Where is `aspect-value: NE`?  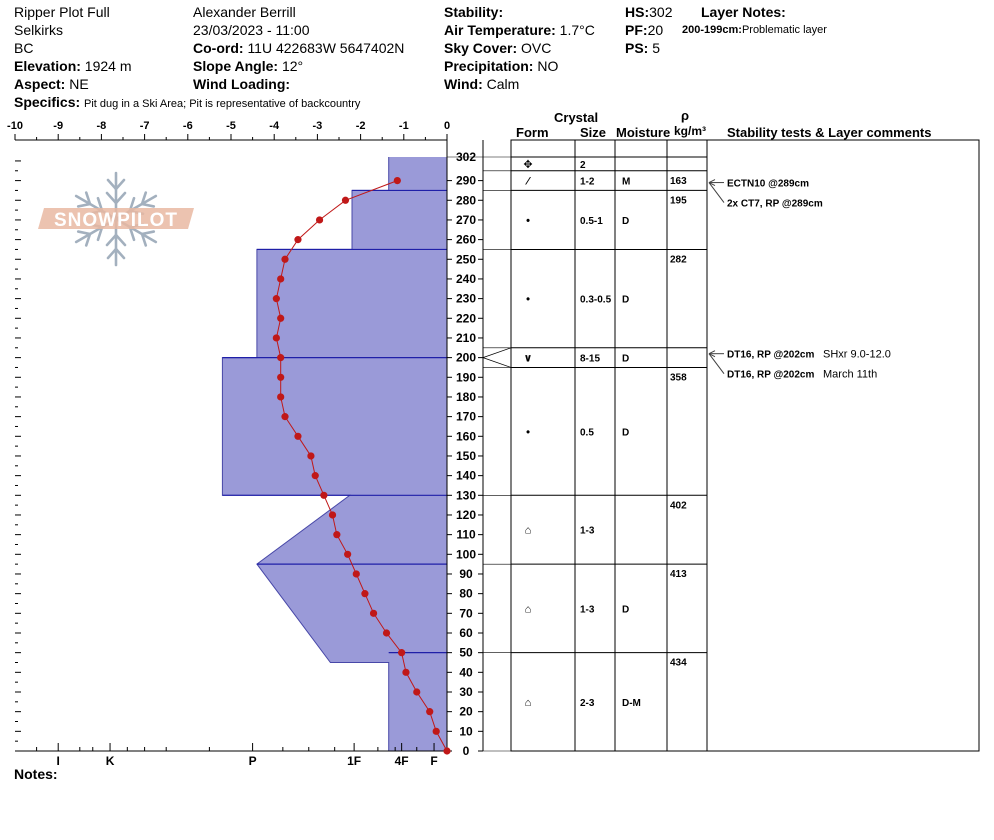
aspect-value: NE is located at coordinates (79, 84).